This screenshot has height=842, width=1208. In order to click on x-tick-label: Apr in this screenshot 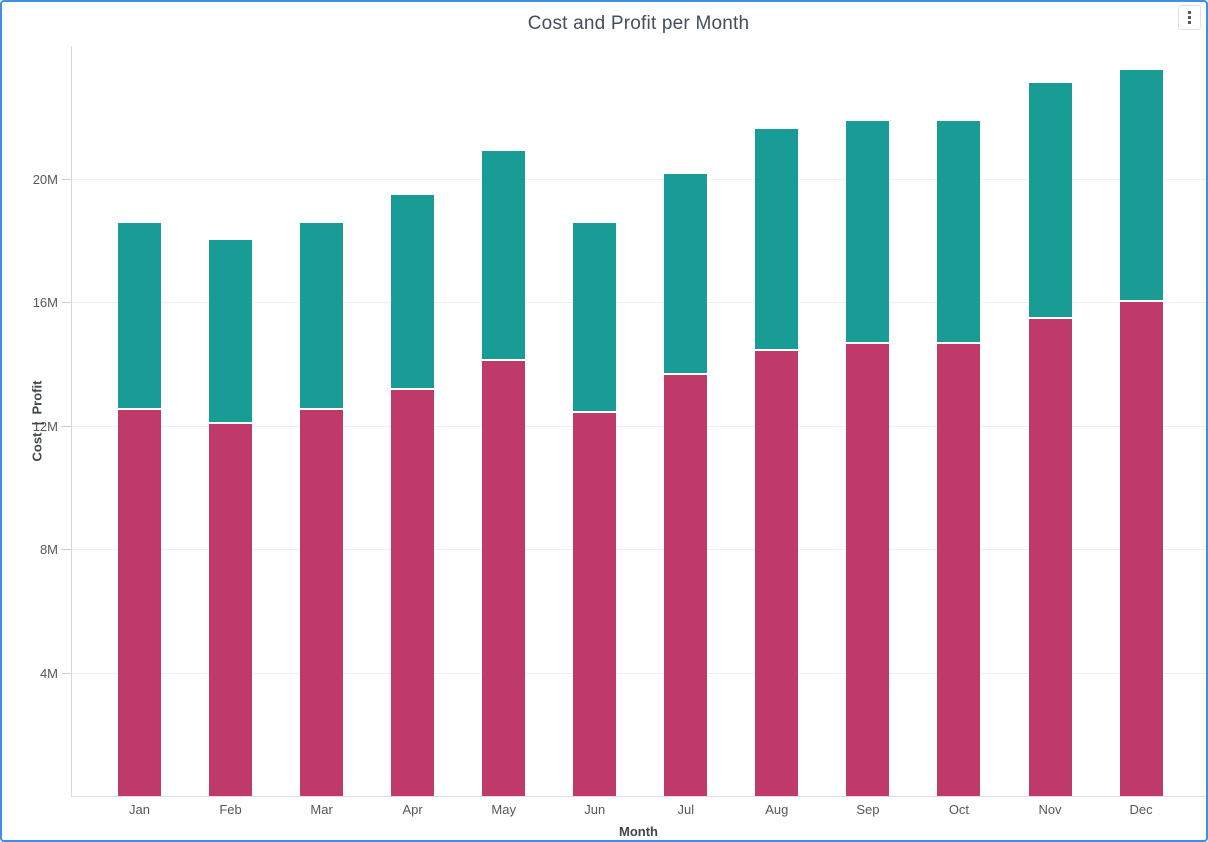, I will do `click(412, 809)`.